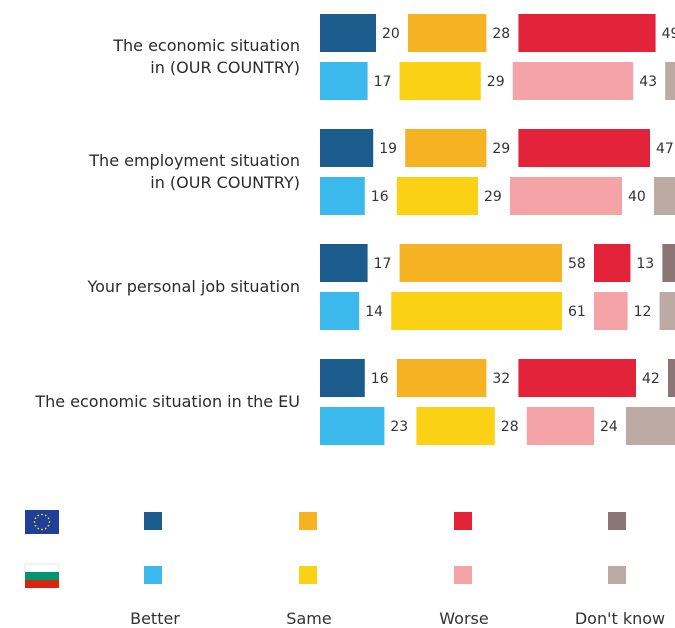  What do you see at coordinates (308, 618) in the screenshot?
I see `legend-label: Same` at bounding box center [308, 618].